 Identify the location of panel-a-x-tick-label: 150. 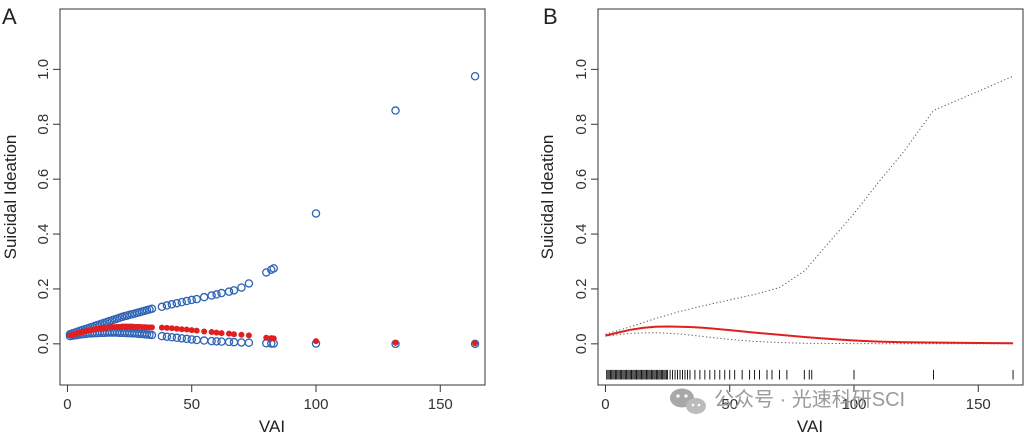
(440, 404).